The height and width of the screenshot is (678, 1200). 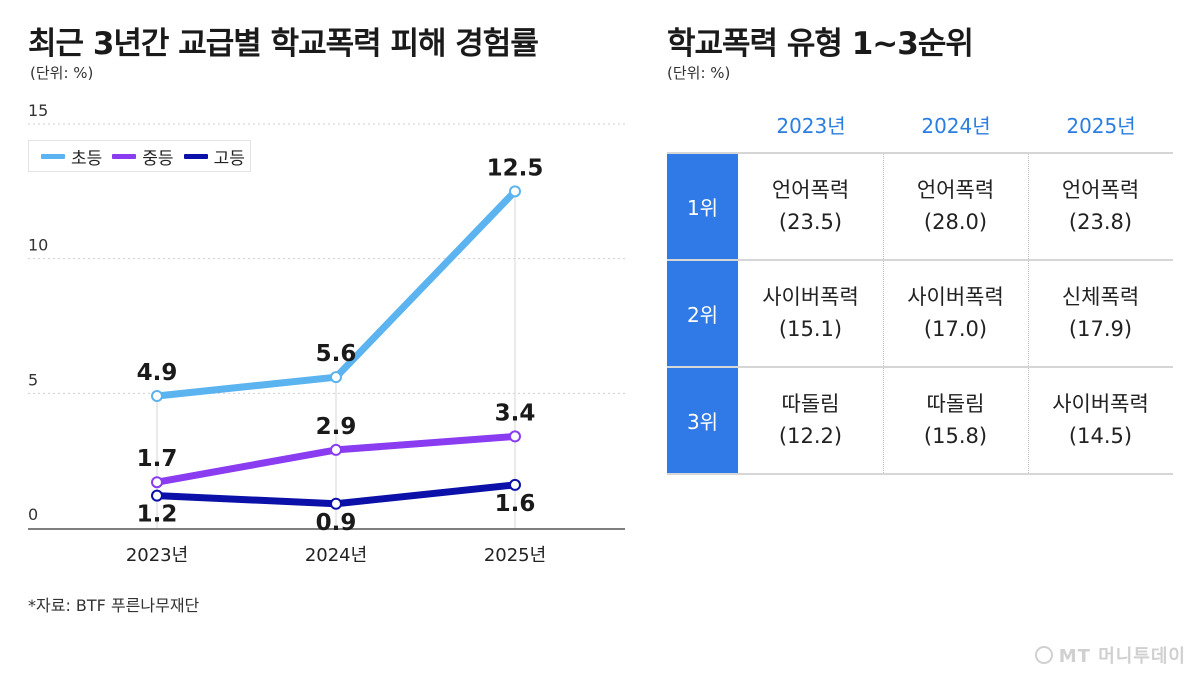 What do you see at coordinates (114, 605) in the screenshot?
I see `source-note: *자료: BTF 푸른나무재단` at bounding box center [114, 605].